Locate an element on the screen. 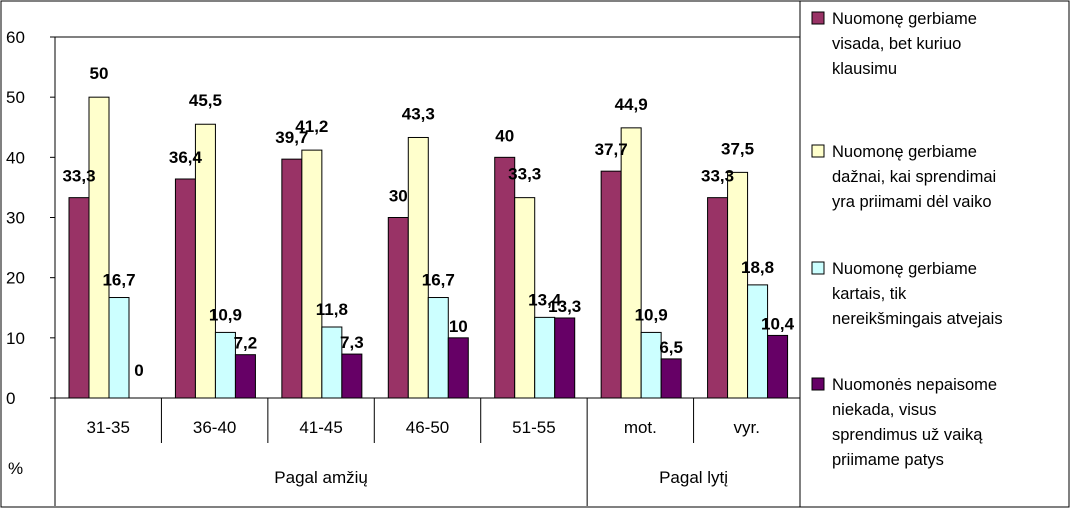 This screenshot has width=1070, height=508. data-label: 36,4 is located at coordinates (186, 157).